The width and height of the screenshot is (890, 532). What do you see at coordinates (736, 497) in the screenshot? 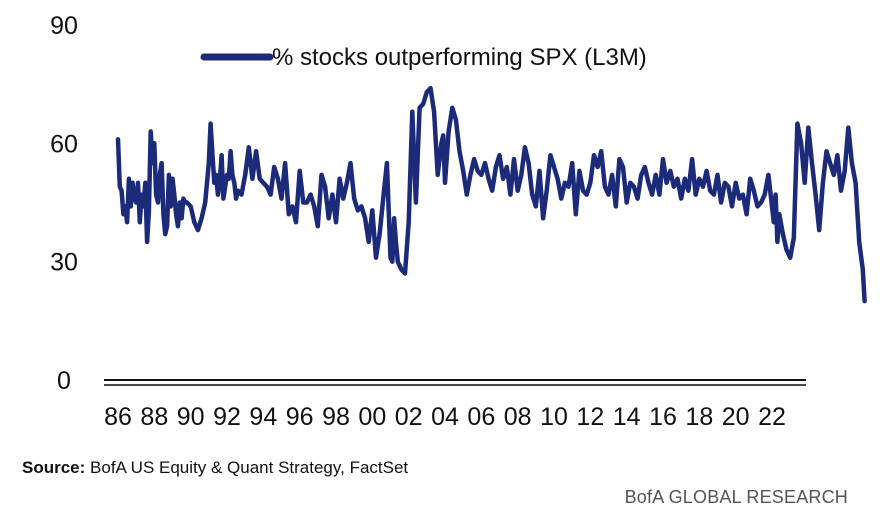
I see `brand-label: BofA GLOBAL RESEARCH` at bounding box center [736, 497].